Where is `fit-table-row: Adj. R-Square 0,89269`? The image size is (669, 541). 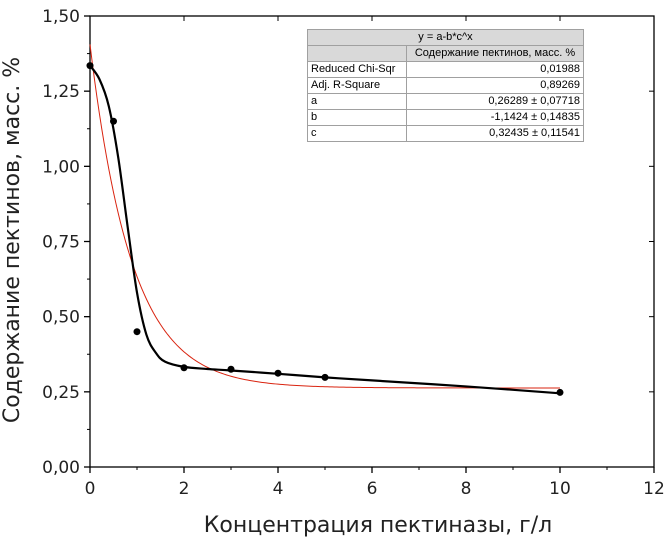
fit-table-row: Adj. R-Square 0,89269 is located at coordinates (445, 85).